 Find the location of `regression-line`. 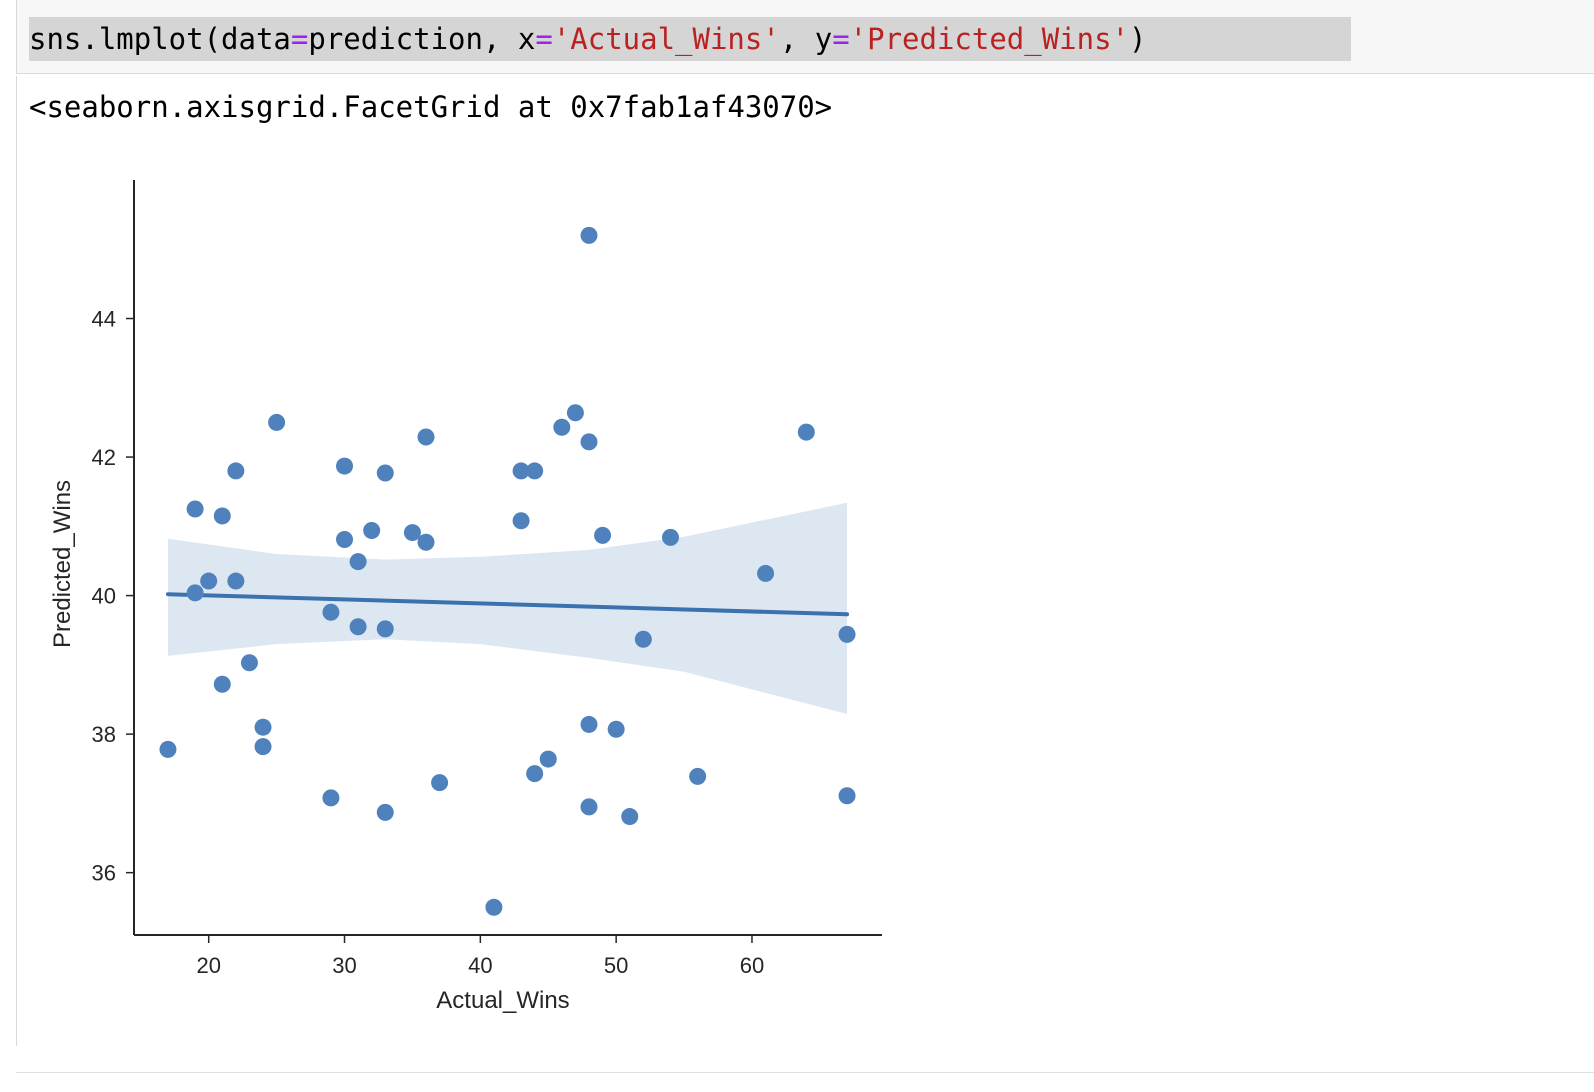

regression-line is located at coordinates (507, 604).